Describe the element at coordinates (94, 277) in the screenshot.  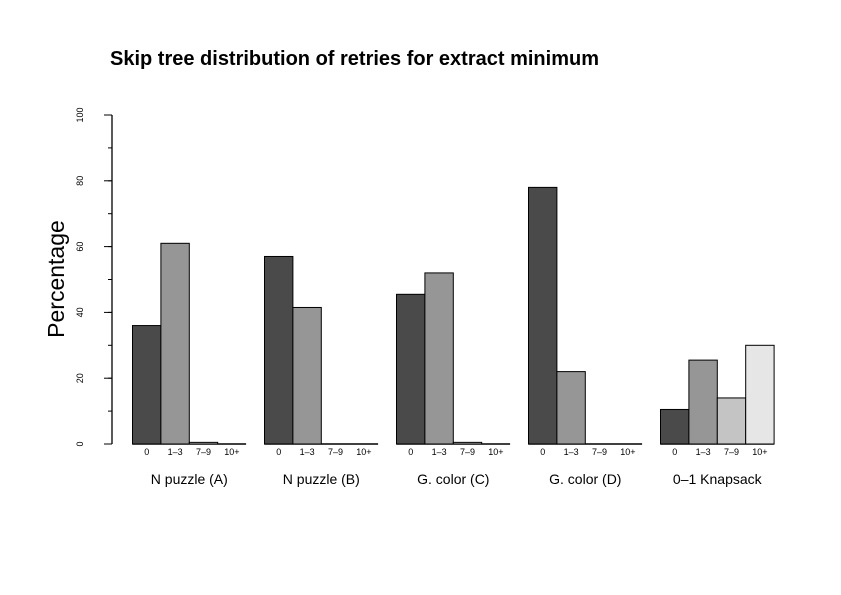
I see `y-axis: 0 20 40 60 80 100` at that location.